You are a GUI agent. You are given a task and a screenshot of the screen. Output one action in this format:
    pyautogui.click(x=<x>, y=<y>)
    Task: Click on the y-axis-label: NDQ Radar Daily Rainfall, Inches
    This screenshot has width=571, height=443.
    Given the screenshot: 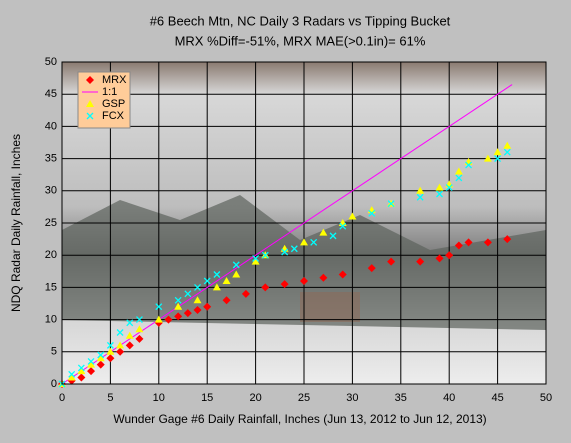 What is the action you would take?
    pyautogui.click(x=16, y=223)
    